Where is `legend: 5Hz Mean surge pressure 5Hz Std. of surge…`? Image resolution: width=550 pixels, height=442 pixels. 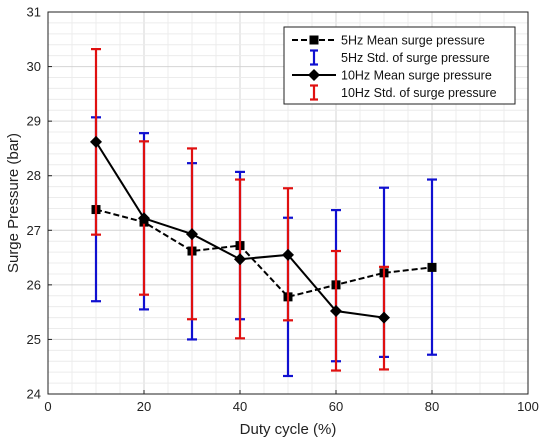
legend: 5Hz Mean surge pressure 5Hz Std. of surge… is located at coordinates (399, 65).